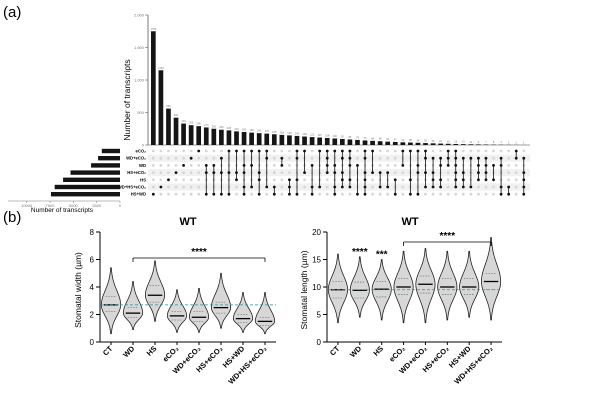 Image resolution: width=600 pixels, height=400 pixels. Describe the element at coordinates (387, 139) in the screenshot. I see `intersection-bar-label: 52` at that location.